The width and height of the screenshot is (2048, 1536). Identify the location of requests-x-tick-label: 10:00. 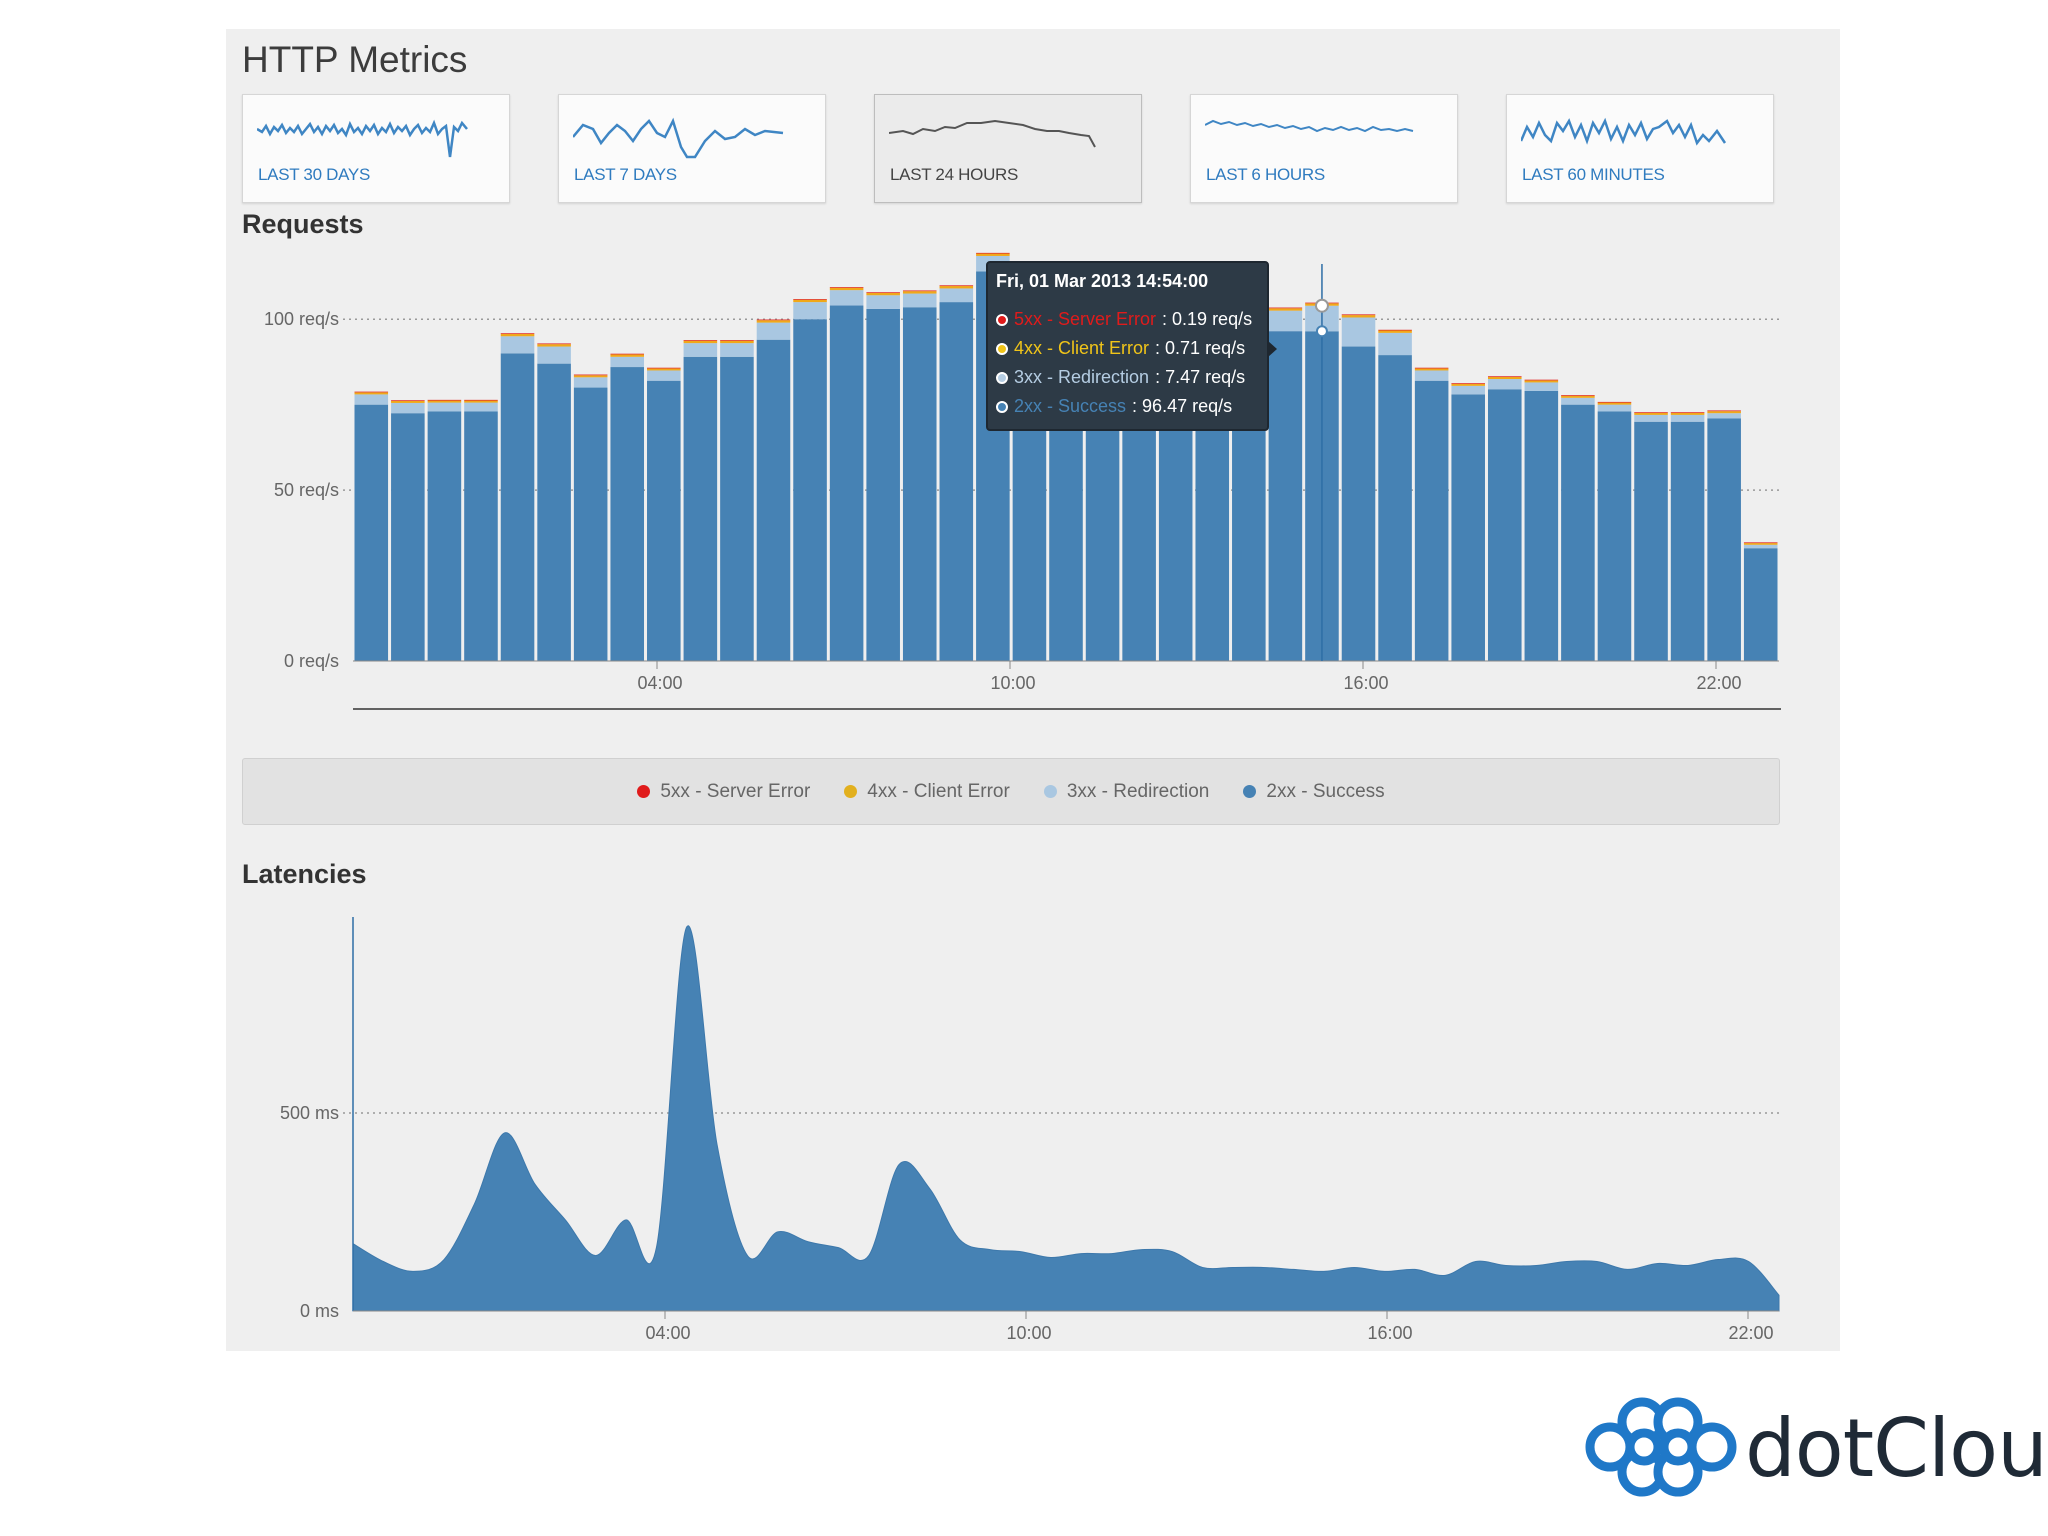
(1012, 683).